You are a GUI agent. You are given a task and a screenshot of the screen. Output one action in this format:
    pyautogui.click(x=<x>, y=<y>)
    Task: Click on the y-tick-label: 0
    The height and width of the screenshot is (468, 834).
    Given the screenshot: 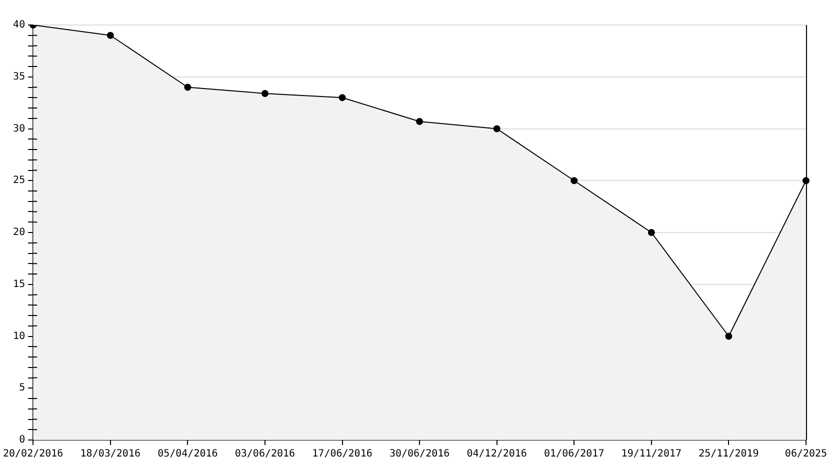 What is the action you would take?
    pyautogui.click(x=22, y=440)
    